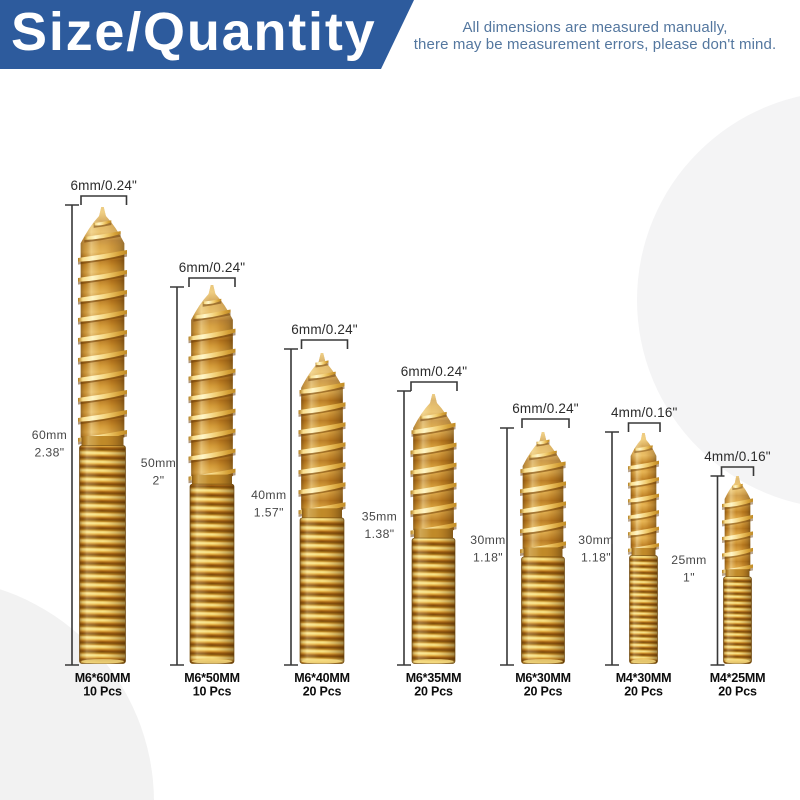 The image size is (800, 800). Describe the element at coordinates (158, 463) in the screenshot. I see `svg-text: 50mm` at that location.